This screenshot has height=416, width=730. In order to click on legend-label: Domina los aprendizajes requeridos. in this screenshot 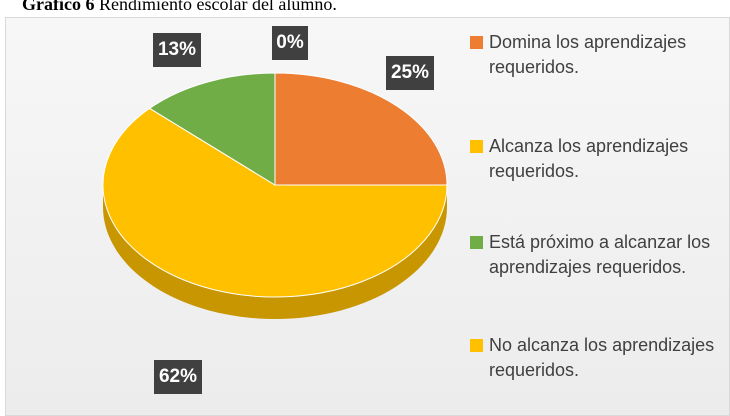, I will do `click(588, 54)`.